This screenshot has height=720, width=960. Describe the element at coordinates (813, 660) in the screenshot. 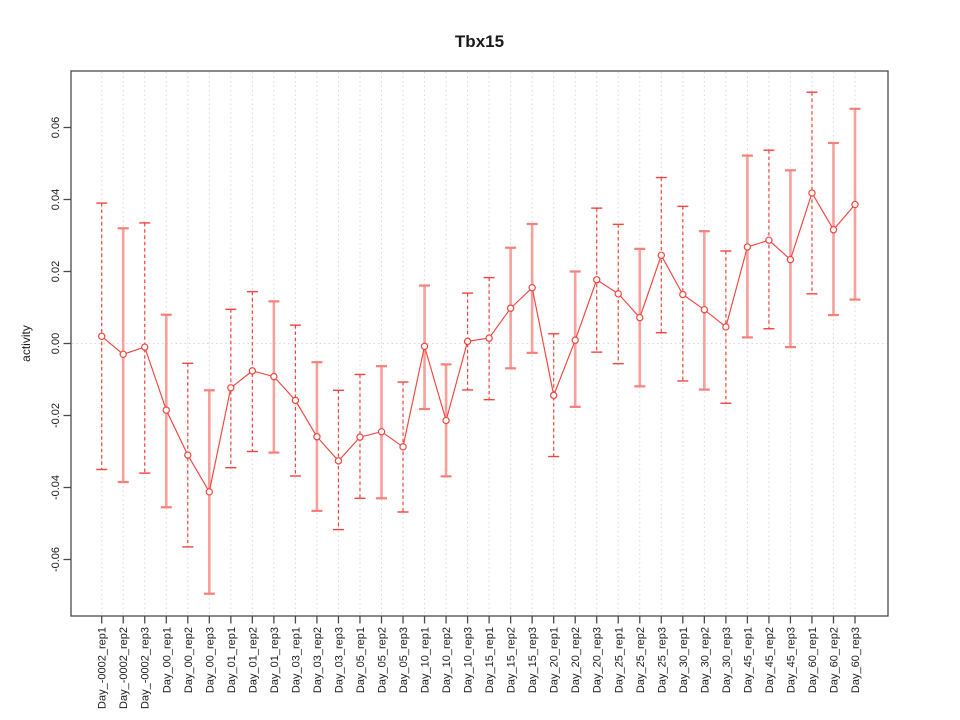

I see `x-tick-label: Day_60_rep1` at that location.